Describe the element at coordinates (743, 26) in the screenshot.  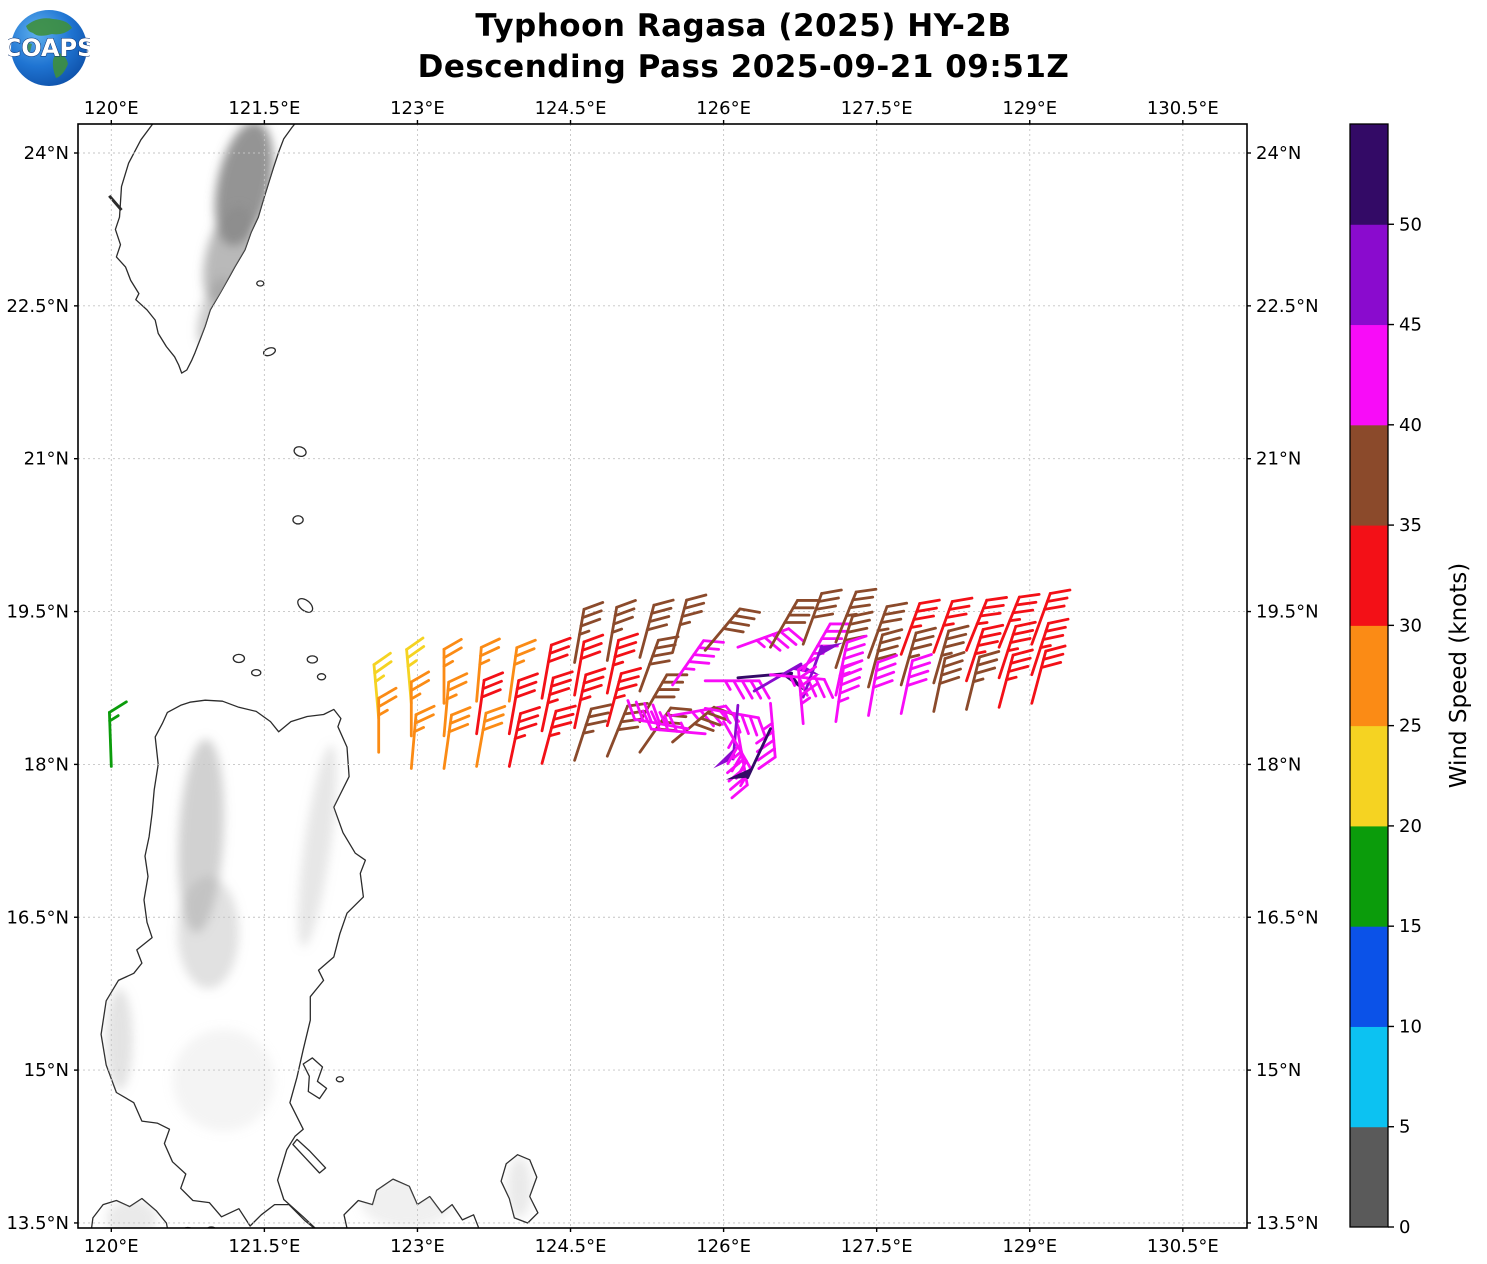
I see `chart-title-line1: Typhoon Ragasa (2025) HY-2B` at that location.